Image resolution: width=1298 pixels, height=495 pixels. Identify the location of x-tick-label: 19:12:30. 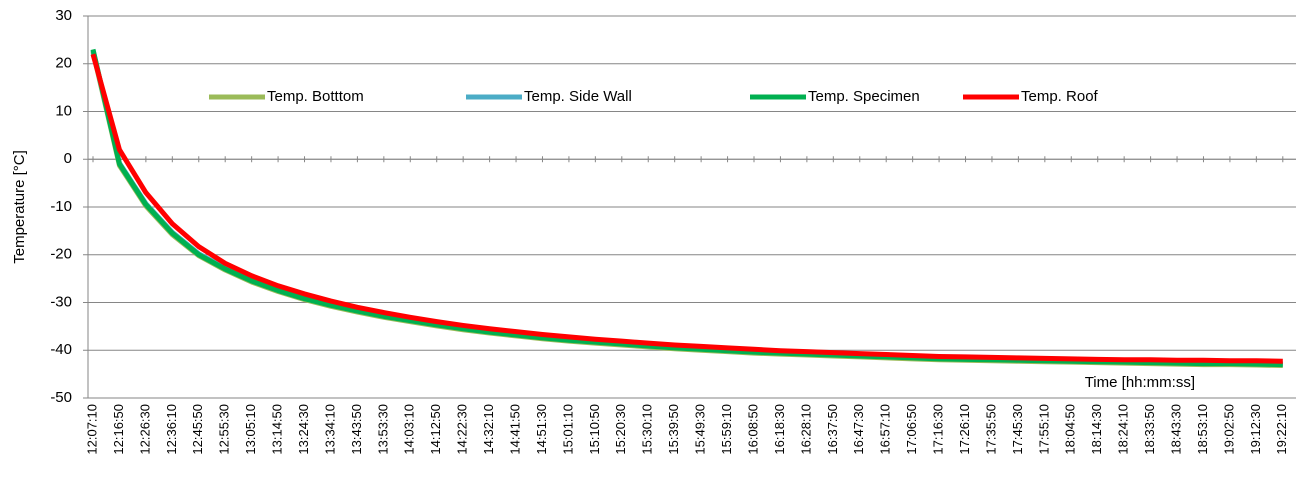
(1255, 429).